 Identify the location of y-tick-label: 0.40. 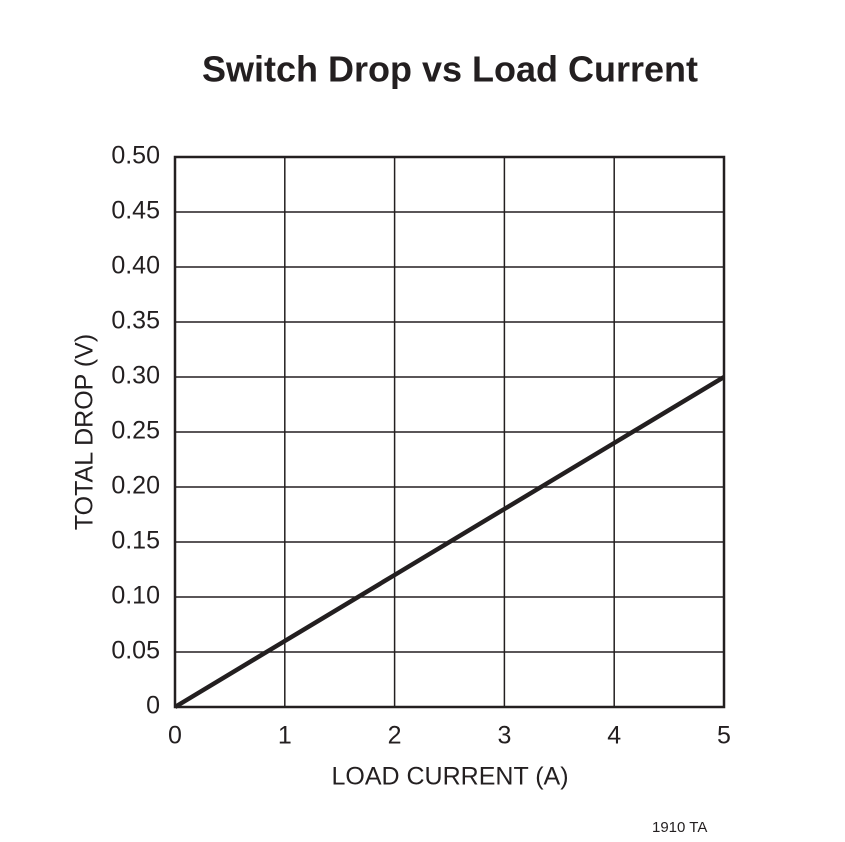
(135, 266).